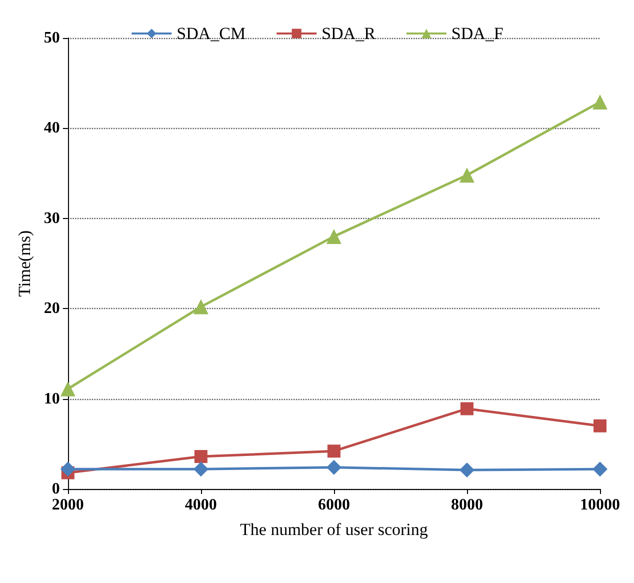  Describe the element at coordinates (52, 309) in the screenshot. I see `y-tick-label: 20` at that location.